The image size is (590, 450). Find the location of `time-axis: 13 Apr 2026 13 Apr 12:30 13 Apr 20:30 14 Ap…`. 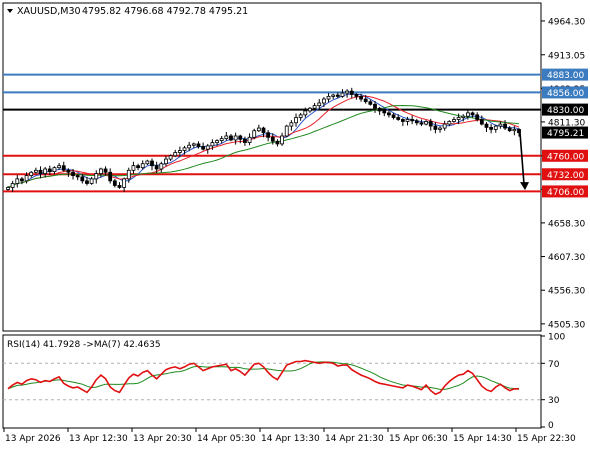

time-axis: 13 Apr 2026 13 Apr 12:30 13 Apr 20:30 14 Ap… is located at coordinates (289, 436).